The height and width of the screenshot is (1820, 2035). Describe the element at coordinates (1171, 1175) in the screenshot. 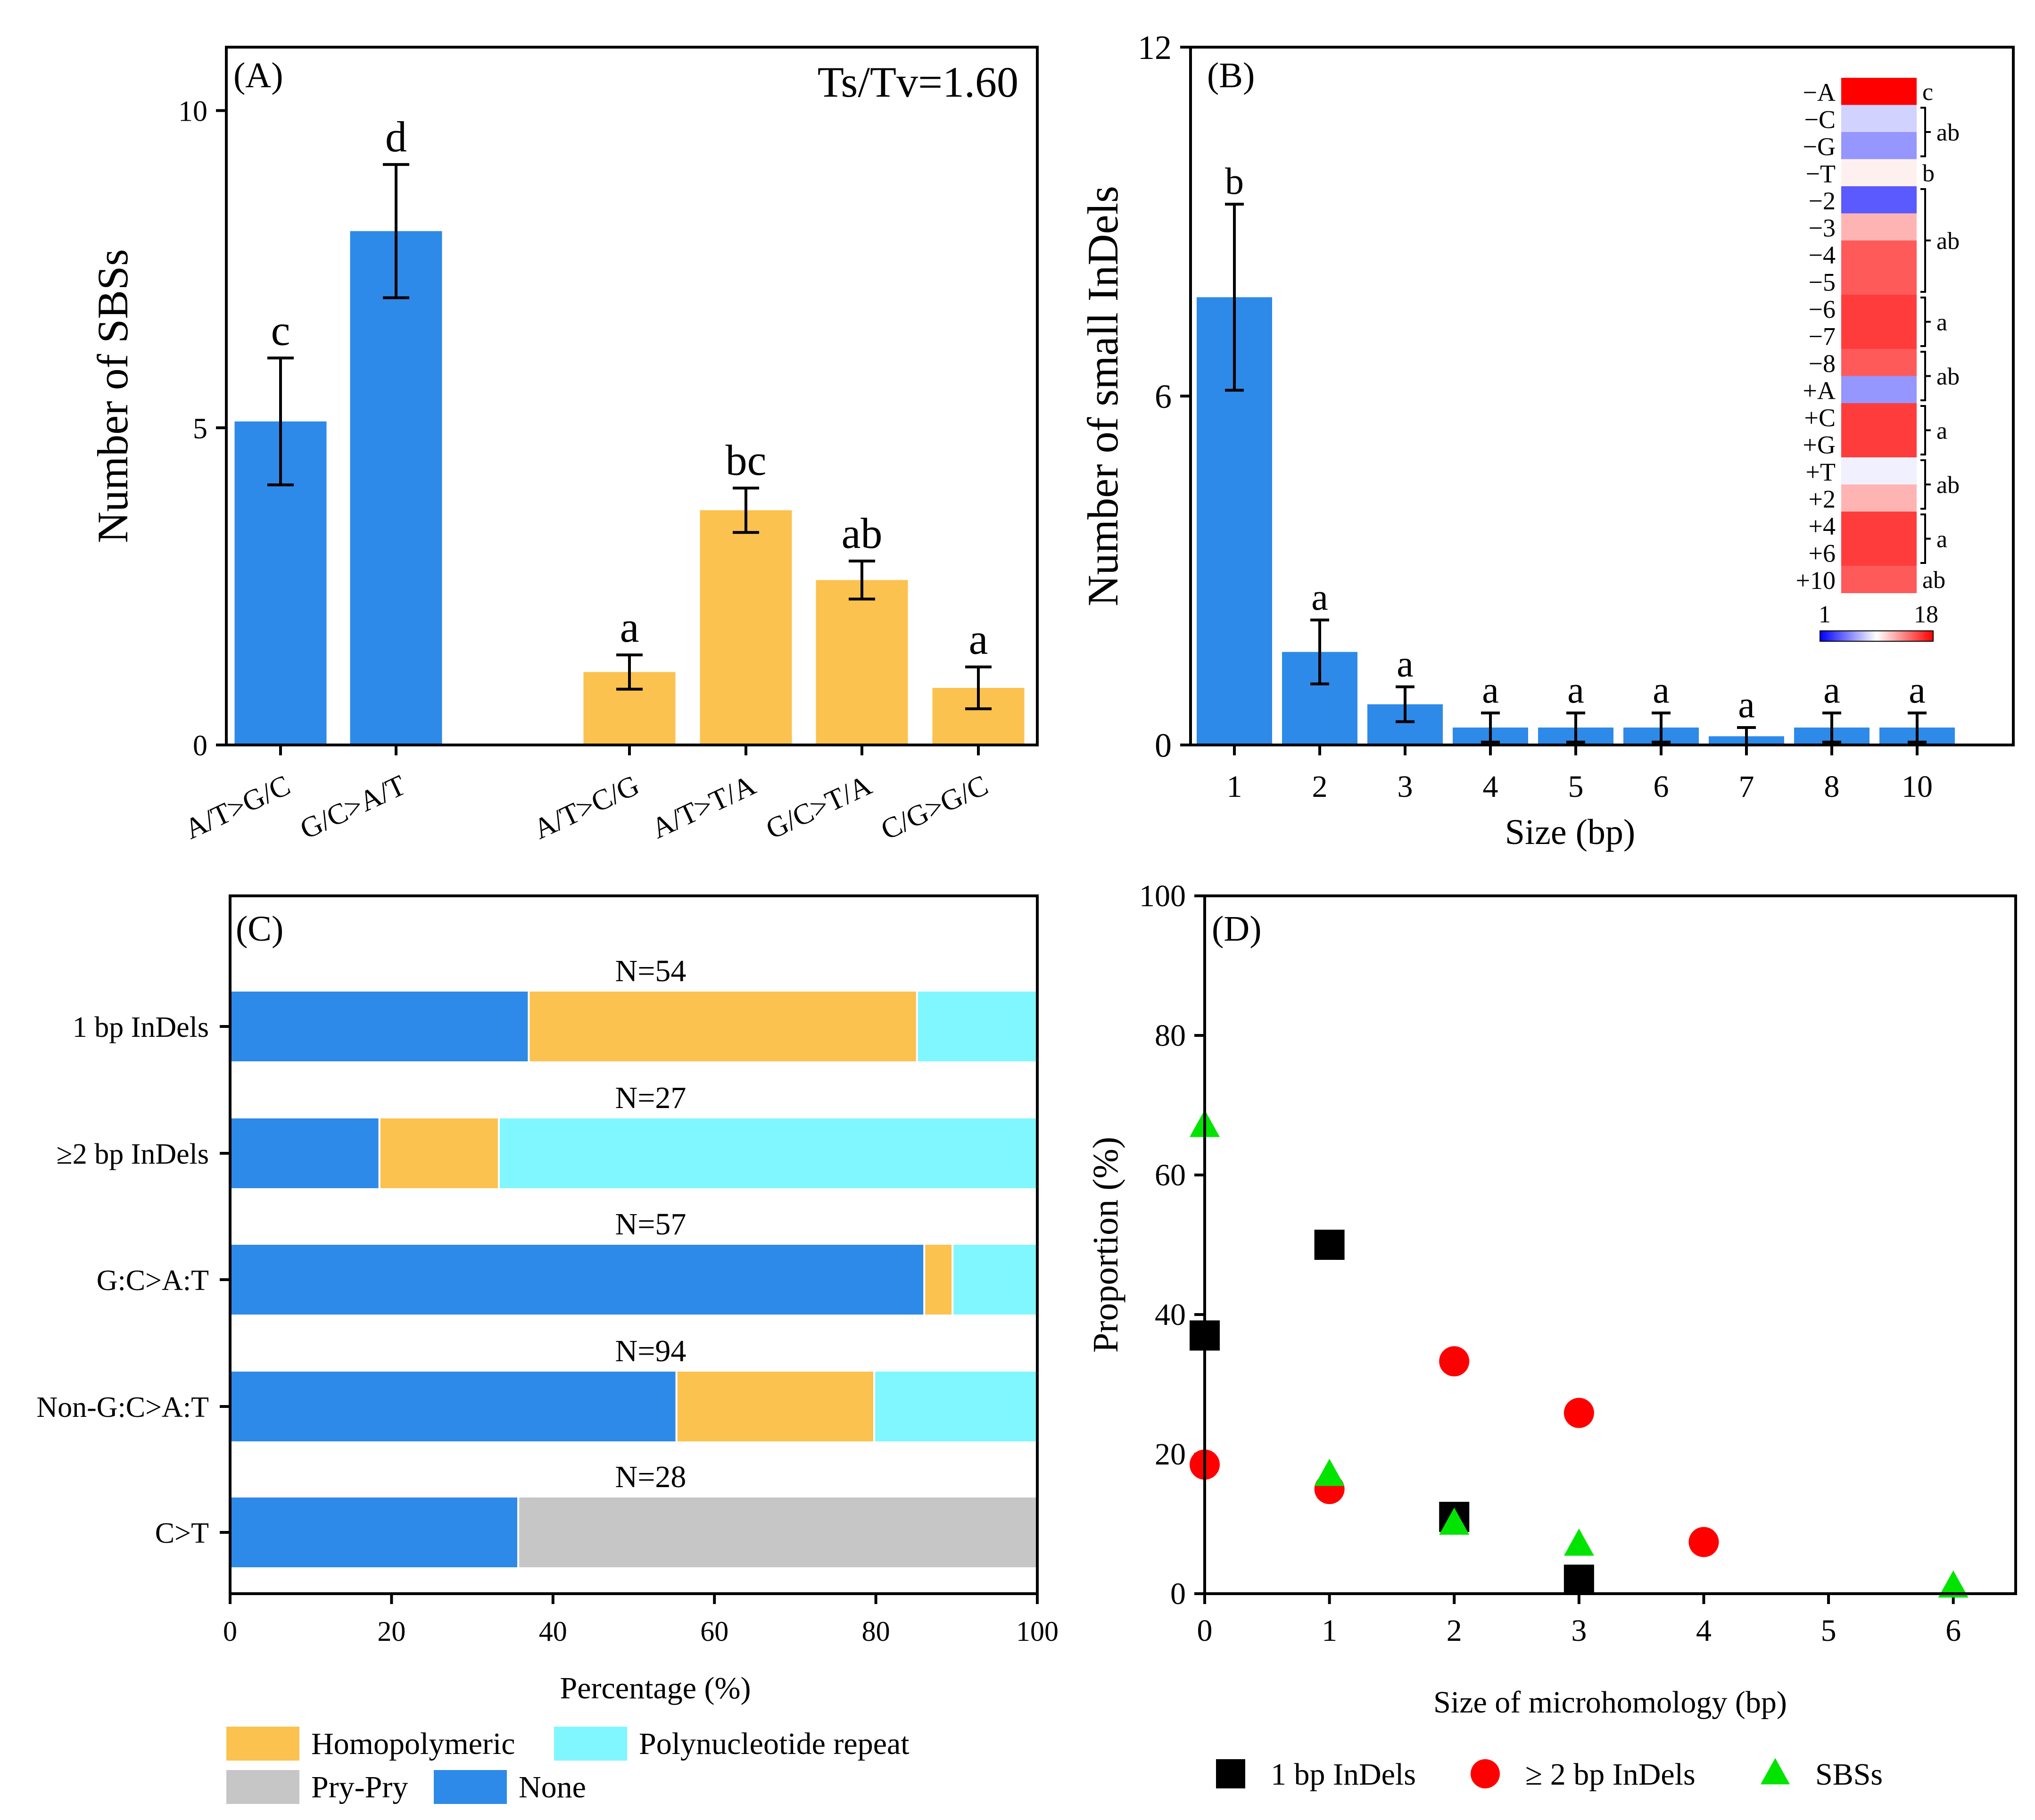

I see `panel-d-ytick-label: 60` at that location.